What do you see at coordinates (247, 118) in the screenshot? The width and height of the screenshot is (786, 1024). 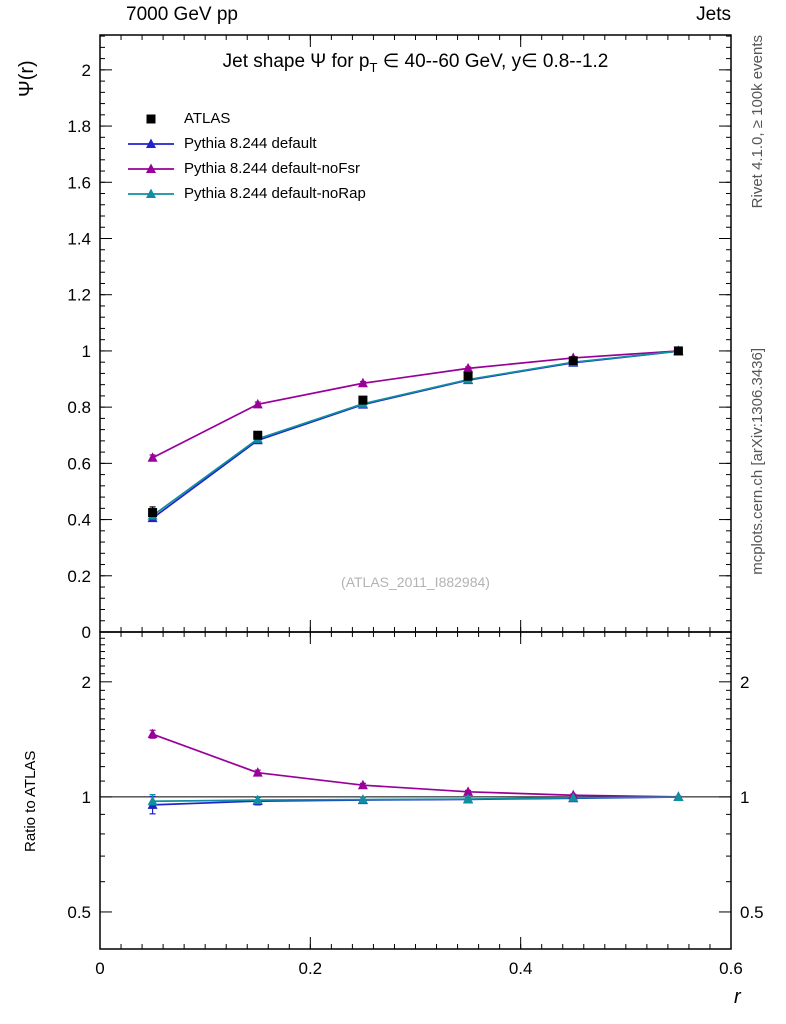 I see `legend-item: ATLAS` at bounding box center [247, 118].